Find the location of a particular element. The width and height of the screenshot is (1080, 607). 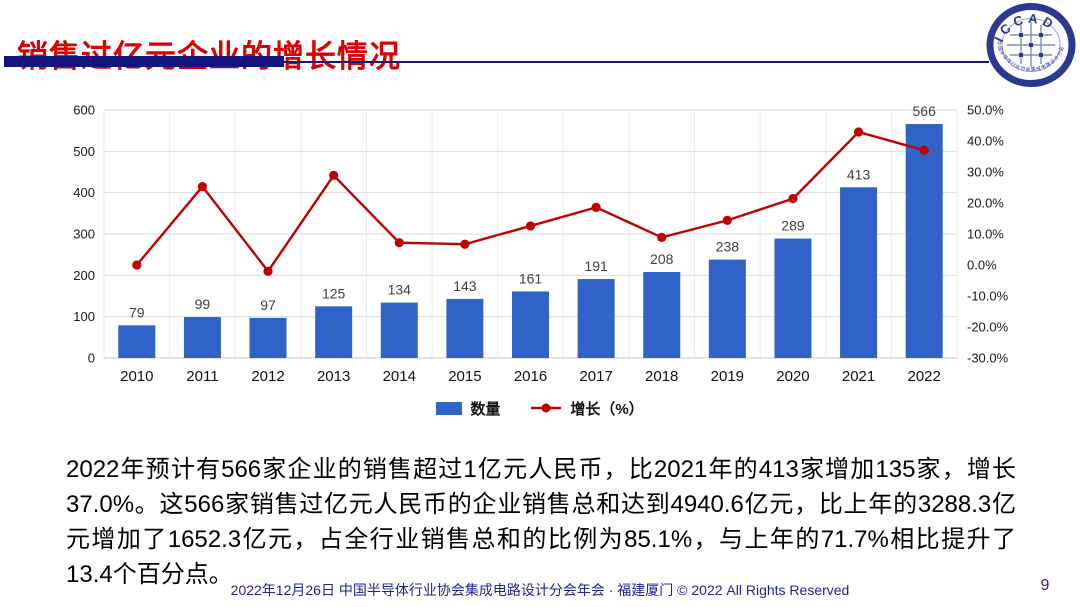

right-axis-tick: -20.0% is located at coordinates (988, 327).